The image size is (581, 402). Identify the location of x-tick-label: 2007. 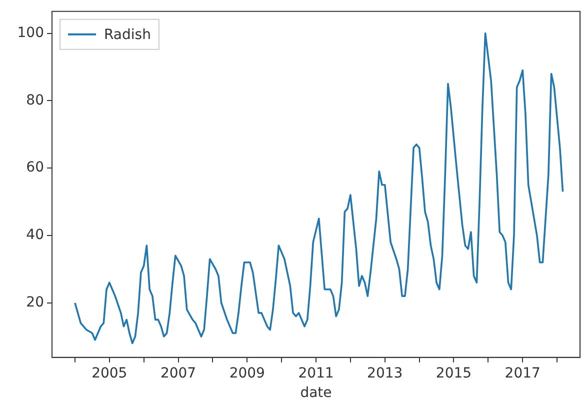
(178, 373).